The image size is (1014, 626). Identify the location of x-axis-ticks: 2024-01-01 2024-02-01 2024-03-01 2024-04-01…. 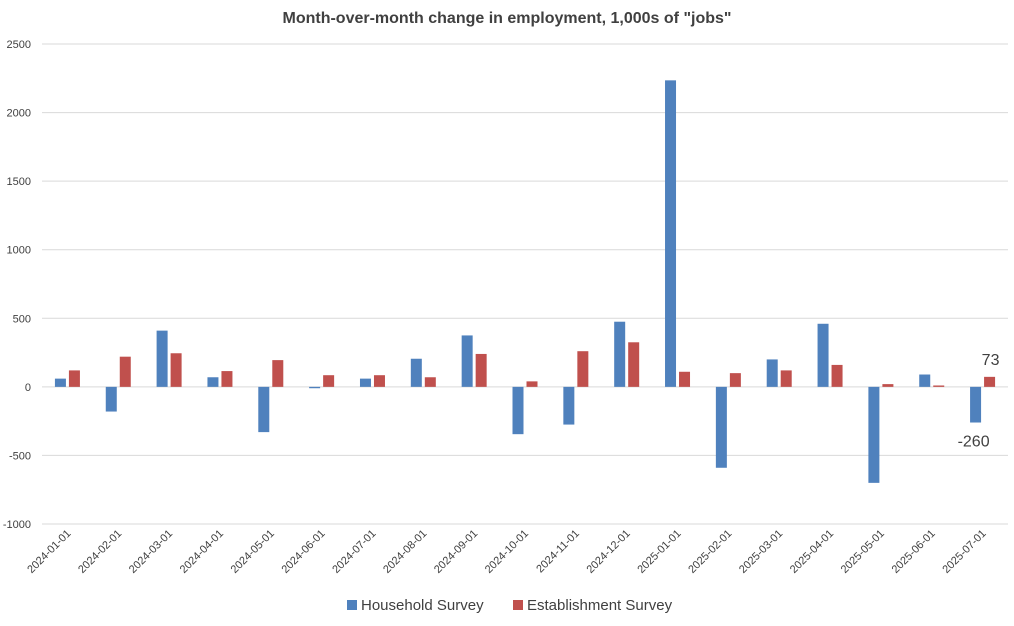
(506, 552).